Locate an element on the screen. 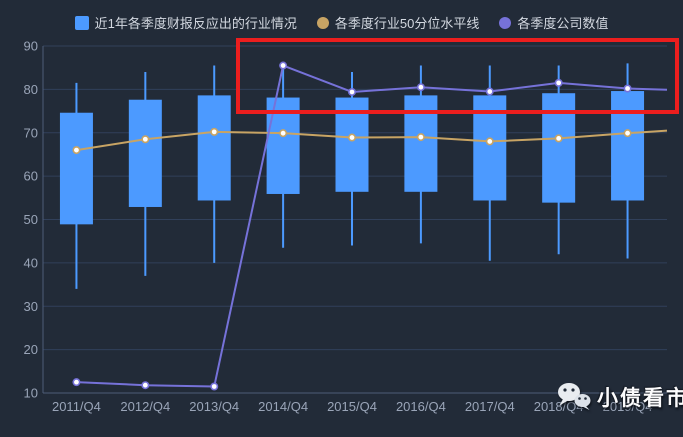 This screenshot has height=437, width=683. svg-text: 2015/Q4 is located at coordinates (352, 406).